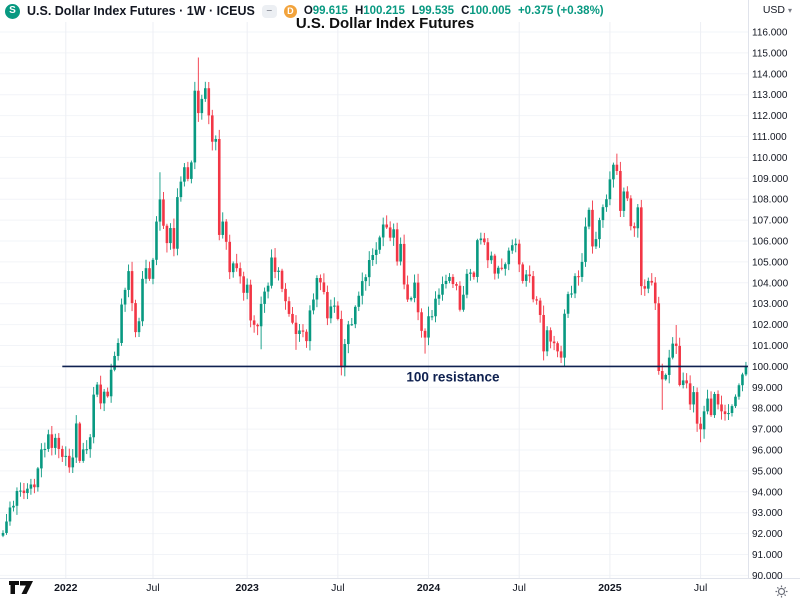 Image resolution: width=800 pixels, height=603 pixels. I want to click on svg-text: 95.000, so click(767, 471).